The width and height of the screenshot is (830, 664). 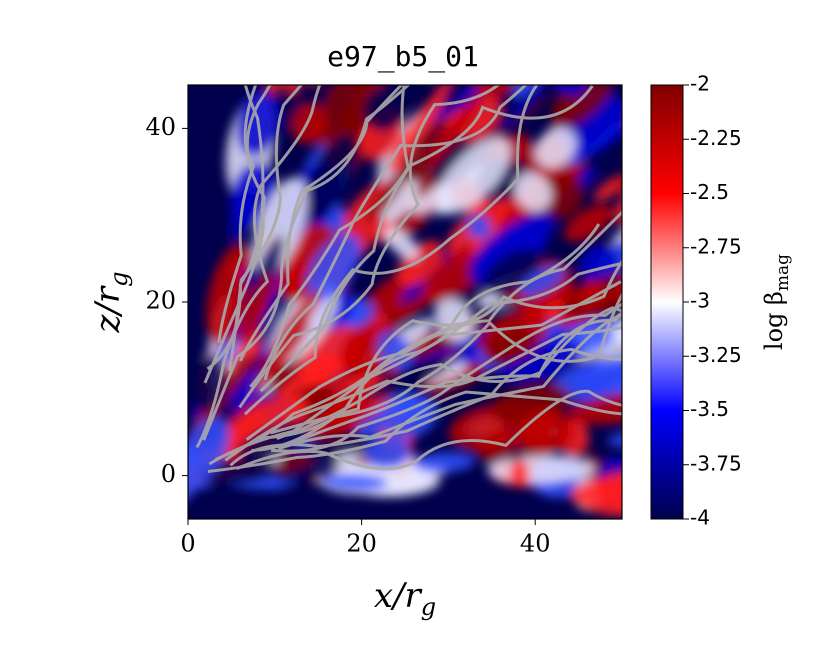 What do you see at coordinates (700, 518) in the screenshot?
I see `colorbar-tick-label: -4` at bounding box center [700, 518].